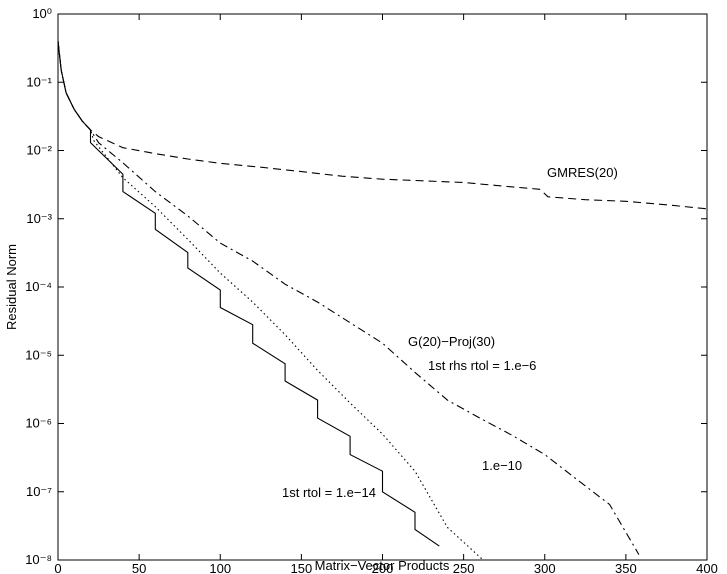  I want to click on x-axis-label: Matrix−Vector Products, so click(382, 565).